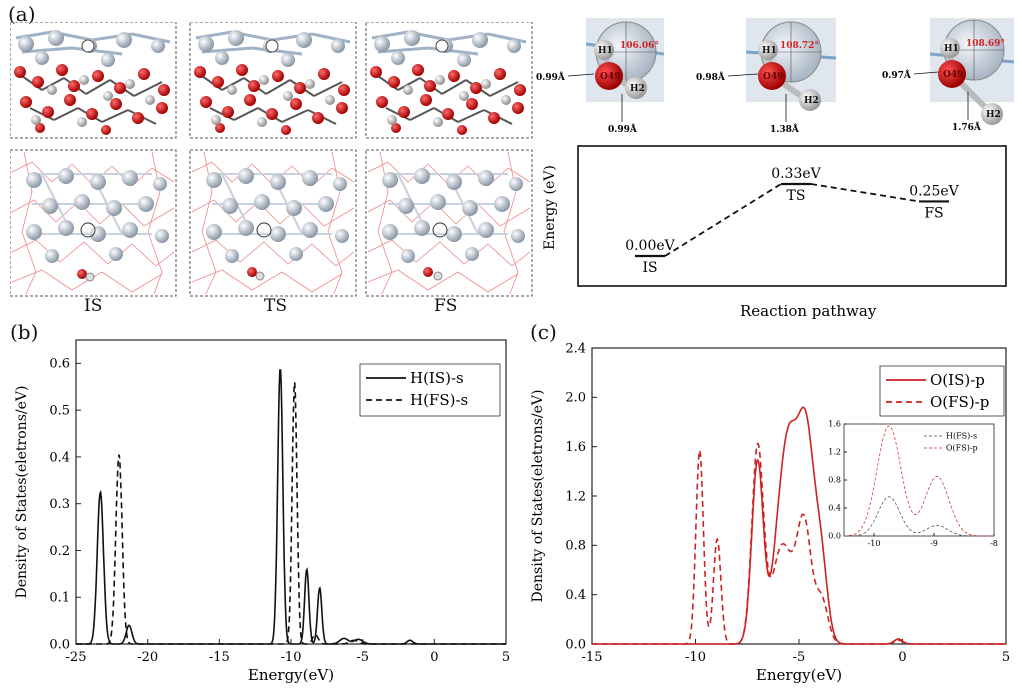  What do you see at coordinates (799, 46) in the screenshot?
I see `angle-ts: 108.72°` at bounding box center [799, 46].